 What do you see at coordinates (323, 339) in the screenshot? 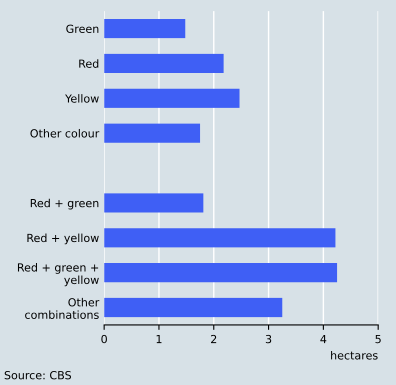
I see `x-tick-label: 4` at bounding box center [323, 339].